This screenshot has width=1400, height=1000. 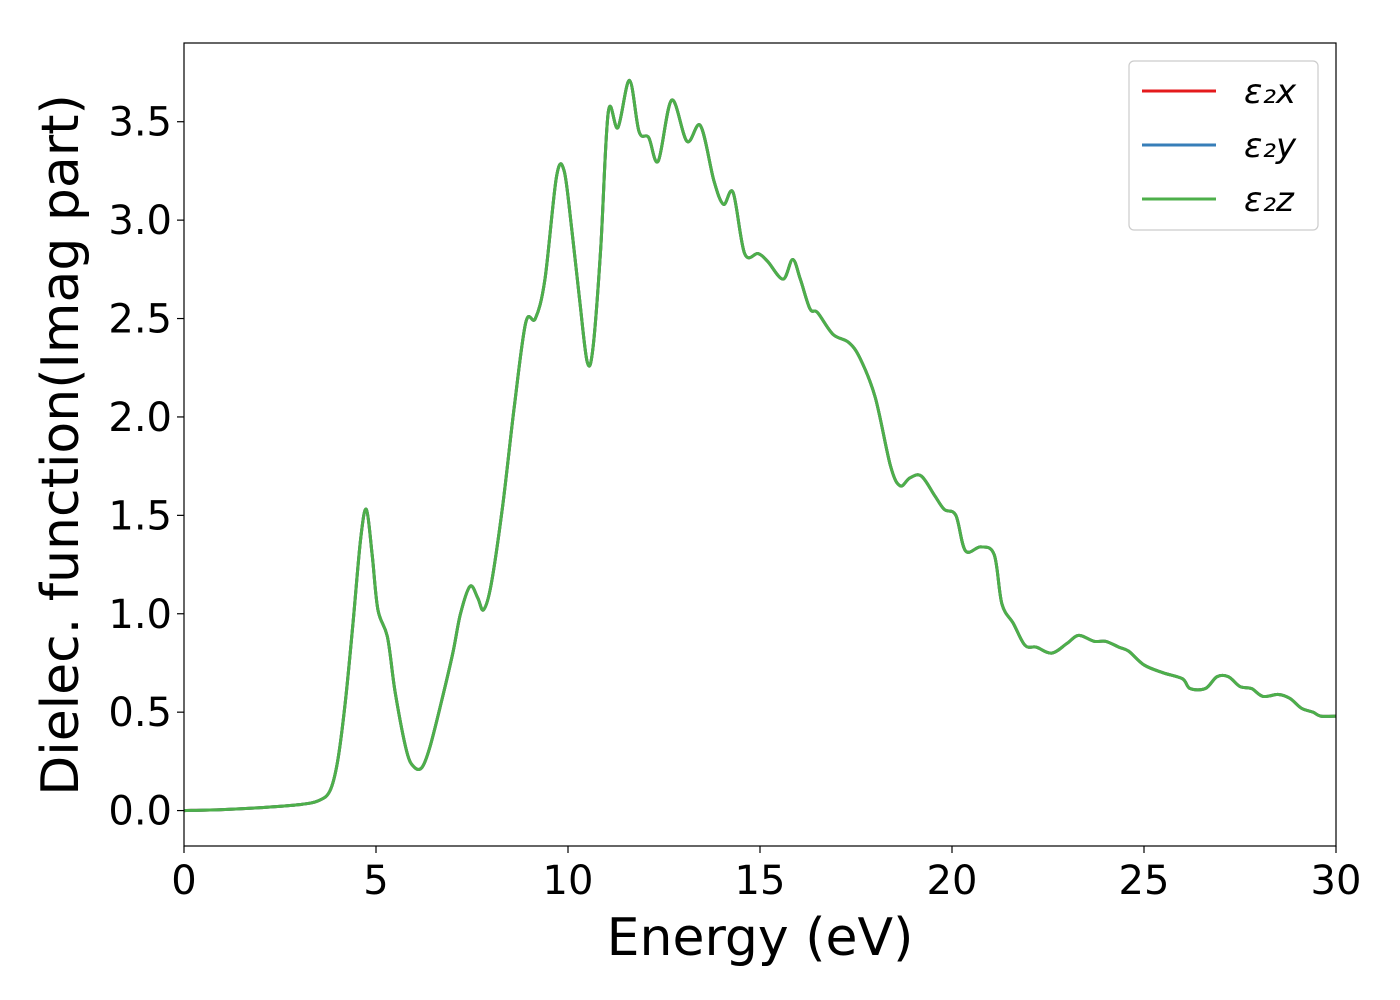 I want to click on x-tick-label: 25, so click(x=1144, y=881).